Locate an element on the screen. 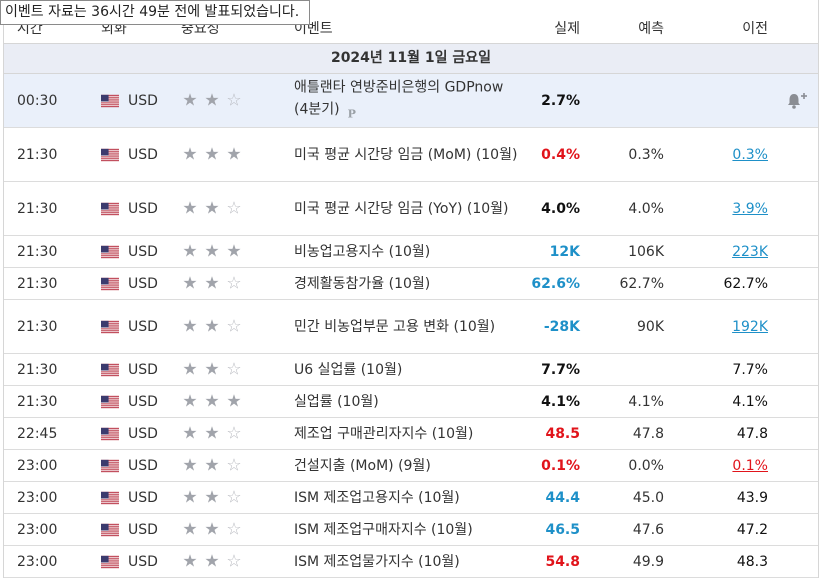  event-forecast: 45.0 is located at coordinates (648, 497).